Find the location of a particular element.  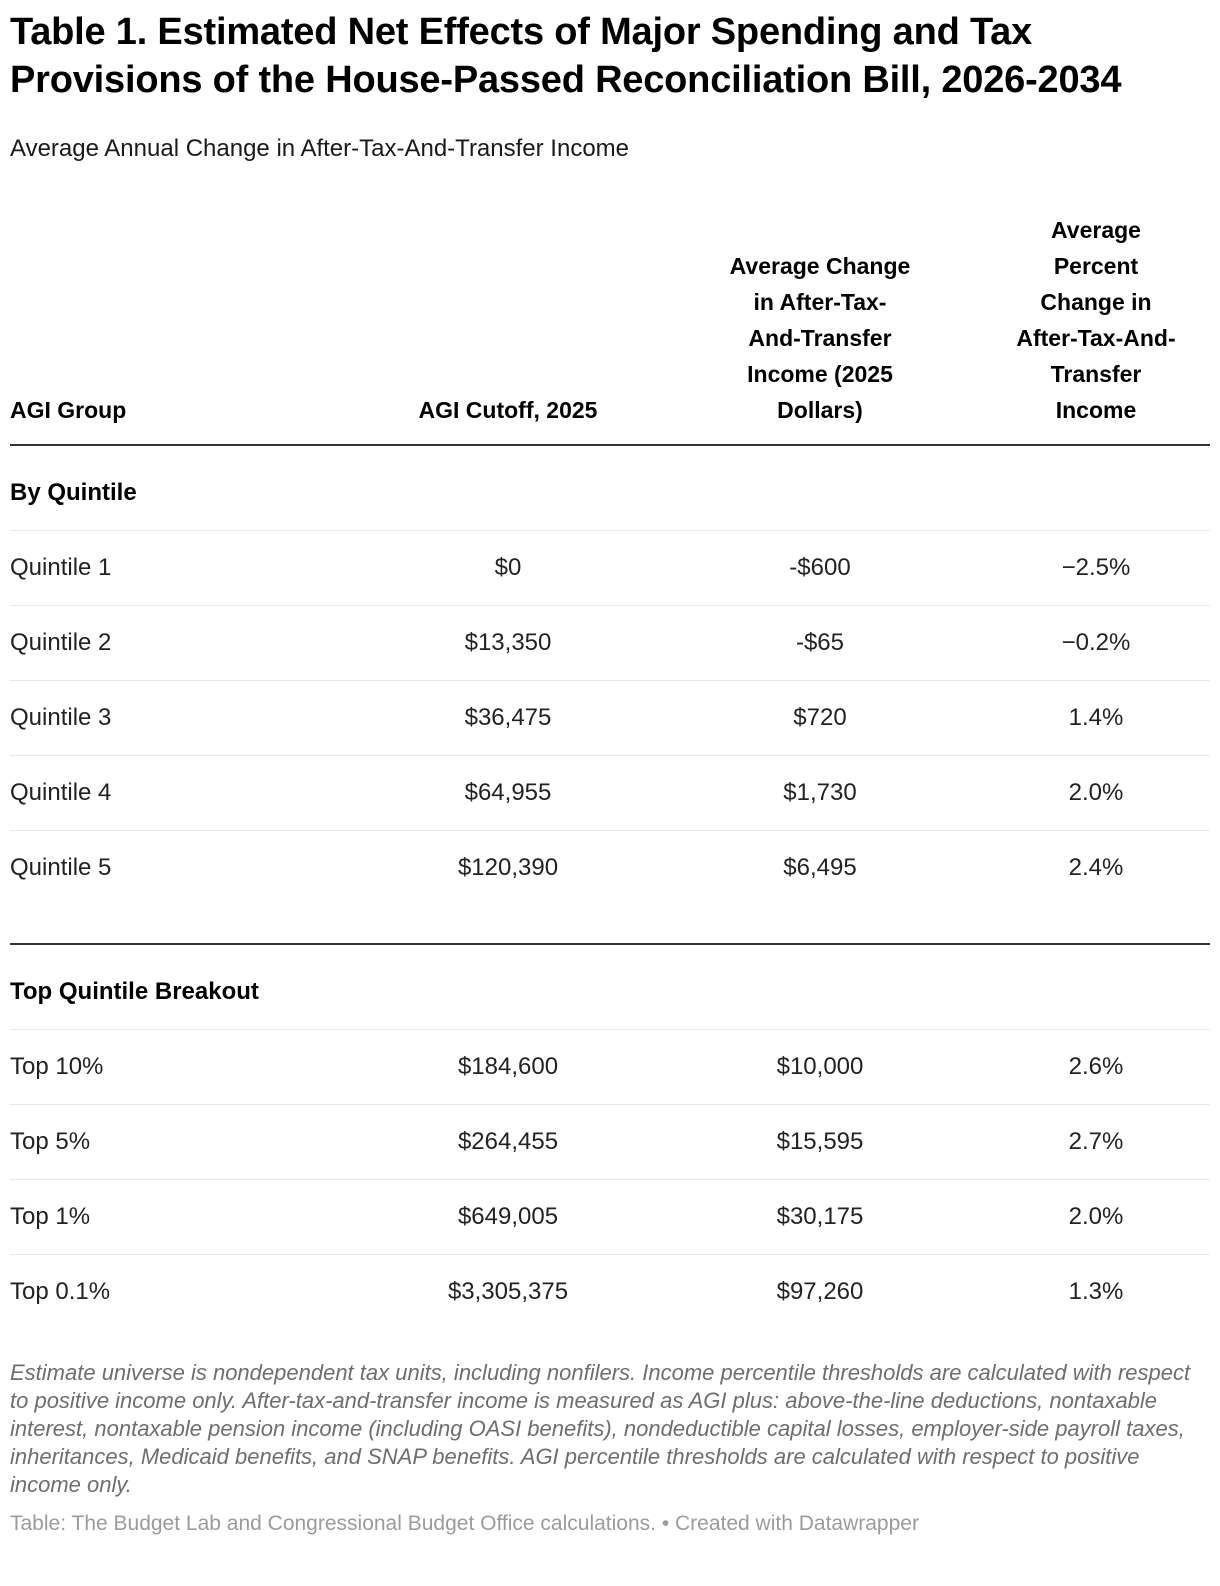

section-heading: Top Quintile Breakout is located at coordinates (610, 987).